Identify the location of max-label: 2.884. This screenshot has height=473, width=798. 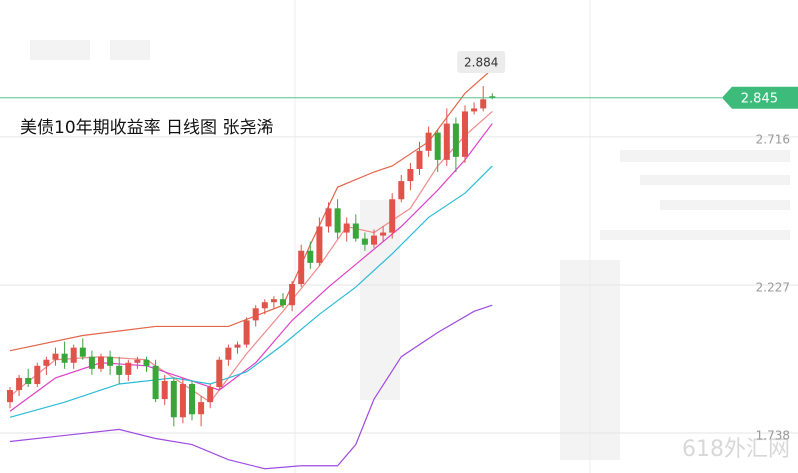
(481, 63).